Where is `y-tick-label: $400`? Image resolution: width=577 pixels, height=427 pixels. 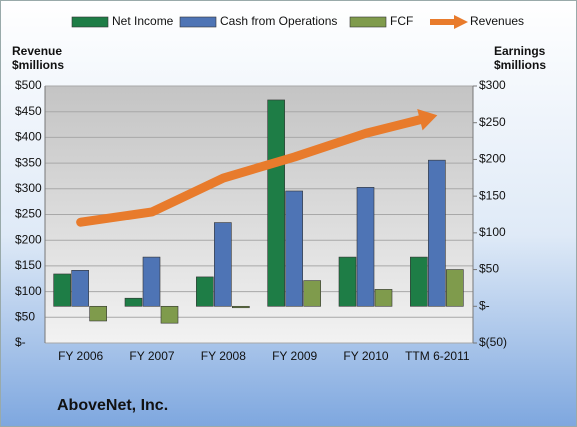
y-tick-label: $400 is located at coordinates (28, 137).